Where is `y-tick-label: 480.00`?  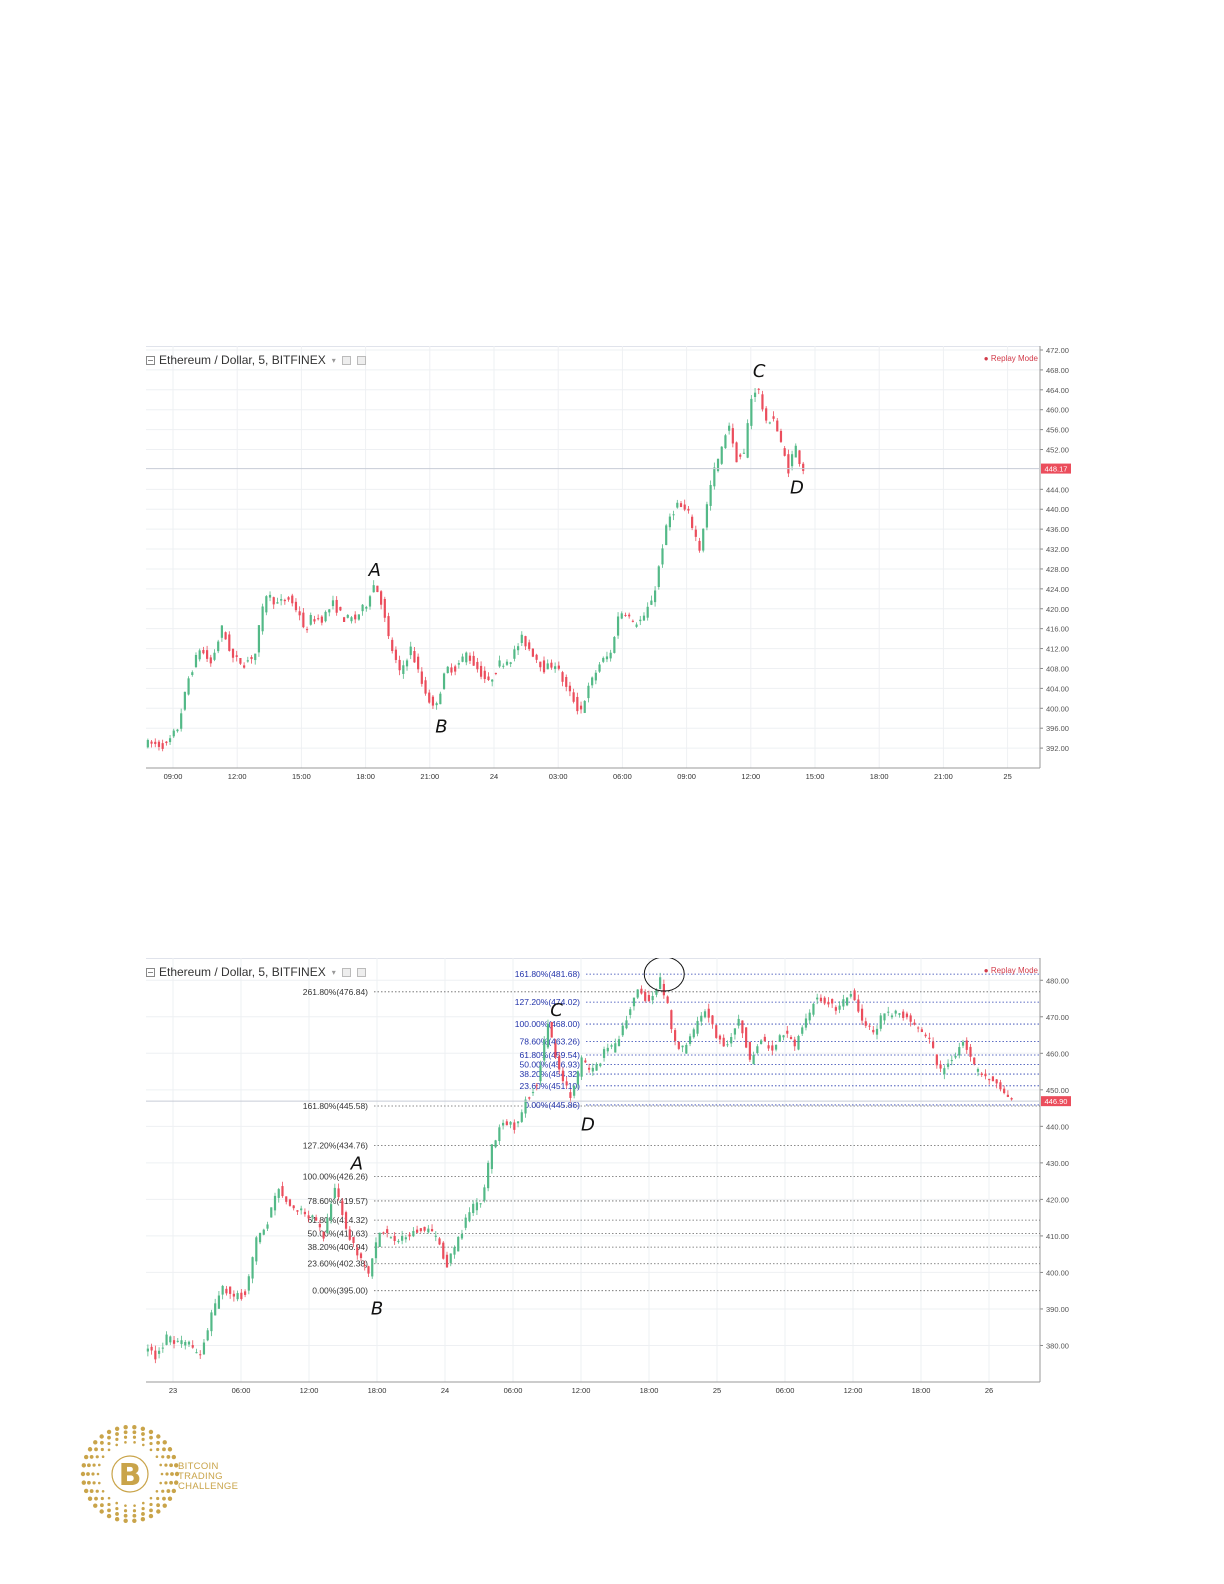 y-tick-label: 480.00 is located at coordinates (1057, 980).